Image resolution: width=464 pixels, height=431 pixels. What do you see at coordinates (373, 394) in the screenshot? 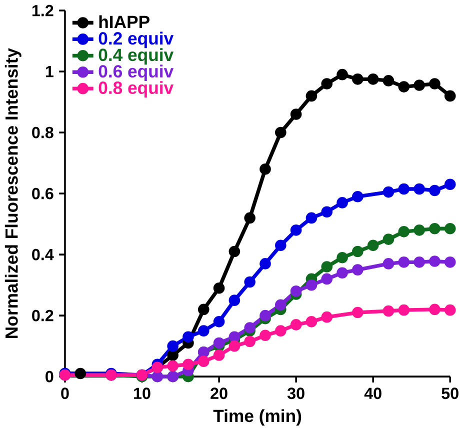
I see `x-tick-label: 40` at bounding box center [373, 394].